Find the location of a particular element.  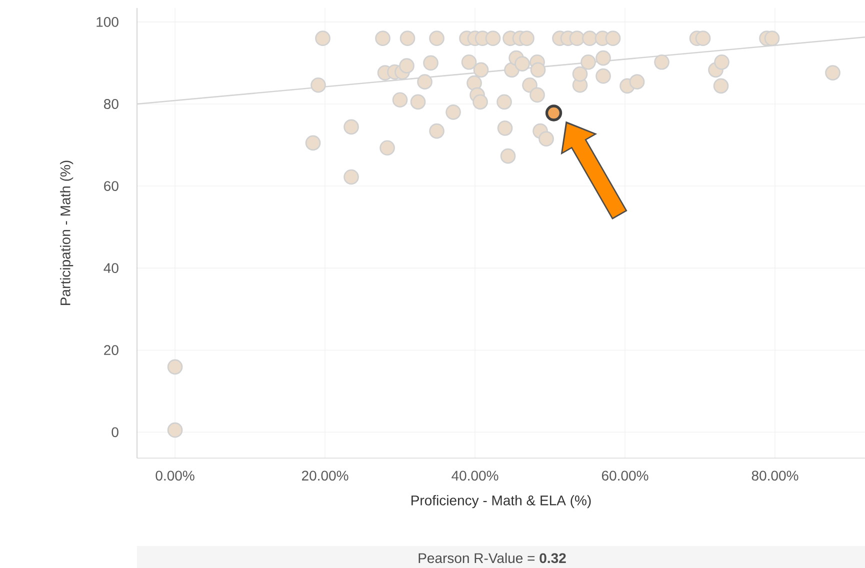

text: Pearson R-Value = 0.32 is located at coordinates (492, 558).